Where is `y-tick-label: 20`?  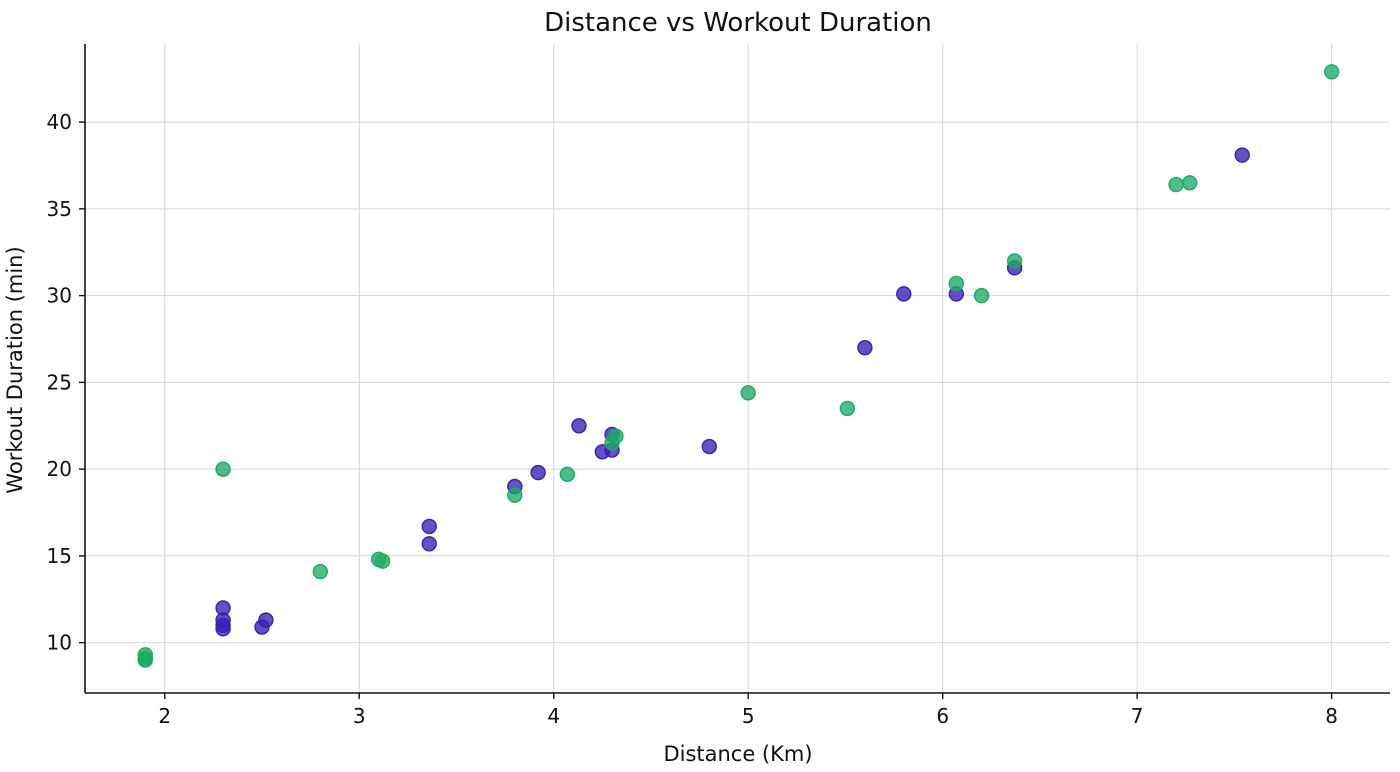 y-tick-label: 20 is located at coordinates (59, 469).